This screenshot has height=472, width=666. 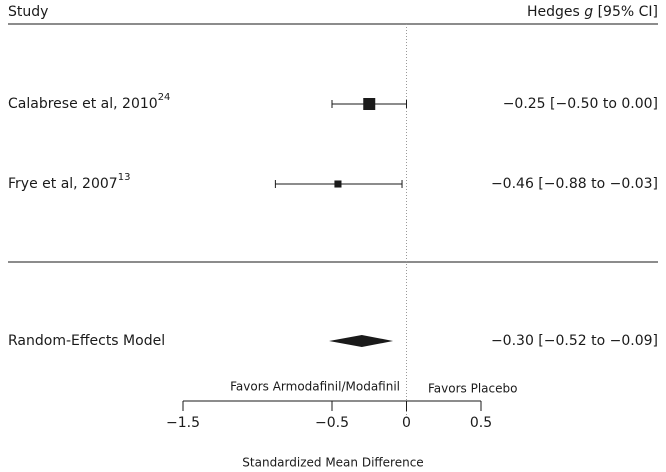 I want to click on x-tick-label: −0.5, so click(x=332, y=423).